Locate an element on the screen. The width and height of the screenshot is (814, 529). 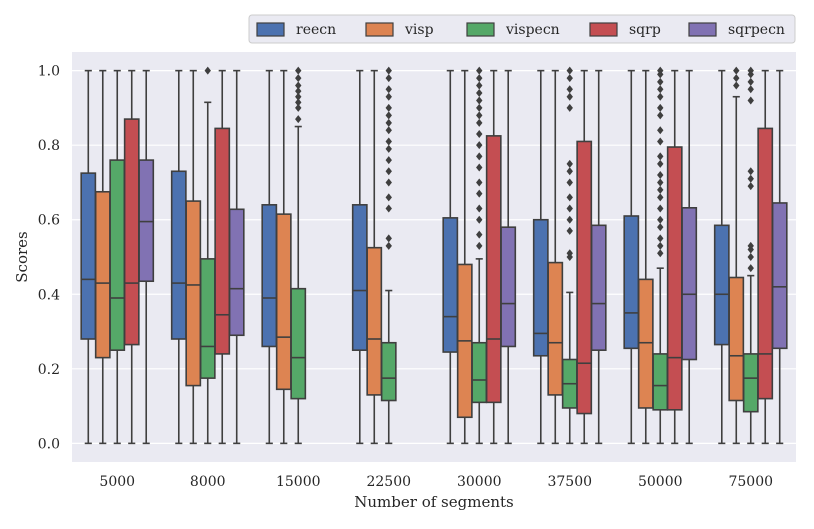
x-tick-label: 15000 is located at coordinates (298, 482).